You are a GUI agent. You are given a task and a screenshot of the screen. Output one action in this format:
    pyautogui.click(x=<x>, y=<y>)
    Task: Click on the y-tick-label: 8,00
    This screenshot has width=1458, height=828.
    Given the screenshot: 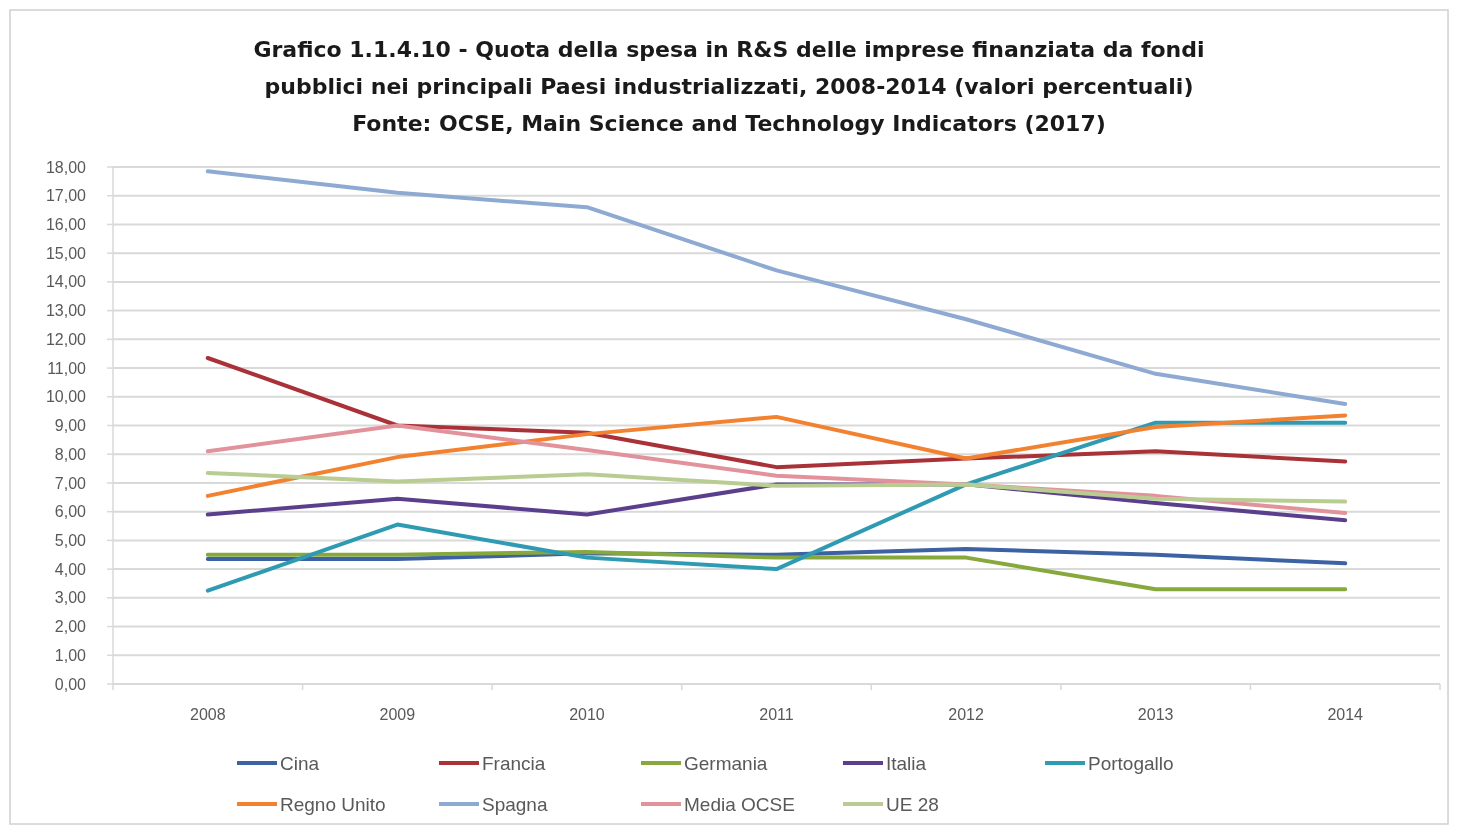 What is the action you would take?
    pyautogui.click(x=70, y=454)
    